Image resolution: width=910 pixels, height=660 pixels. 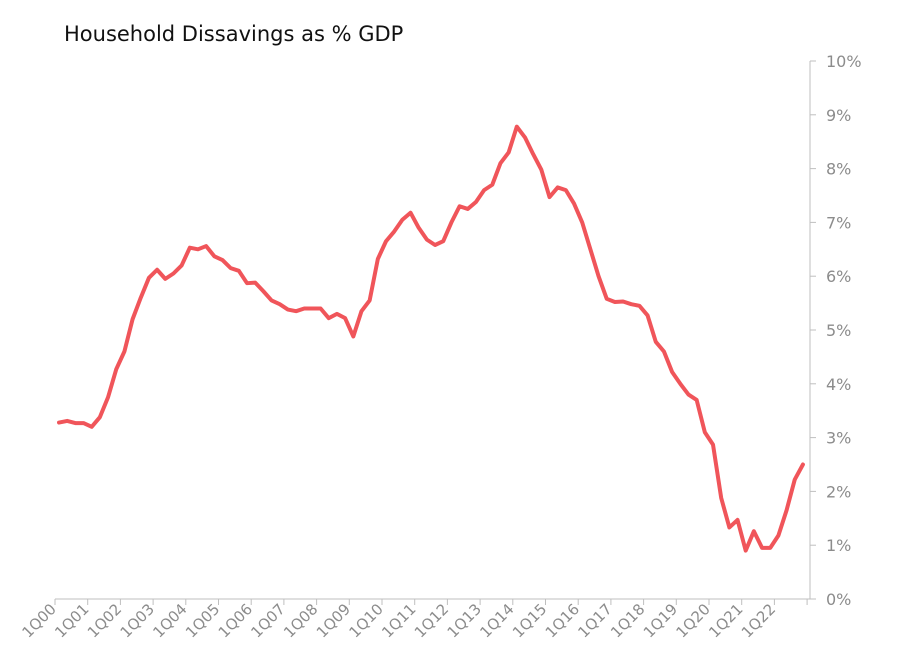 What do you see at coordinates (838, 545) in the screenshot?
I see `y-tick-label: 1%` at bounding box center [838, 545].